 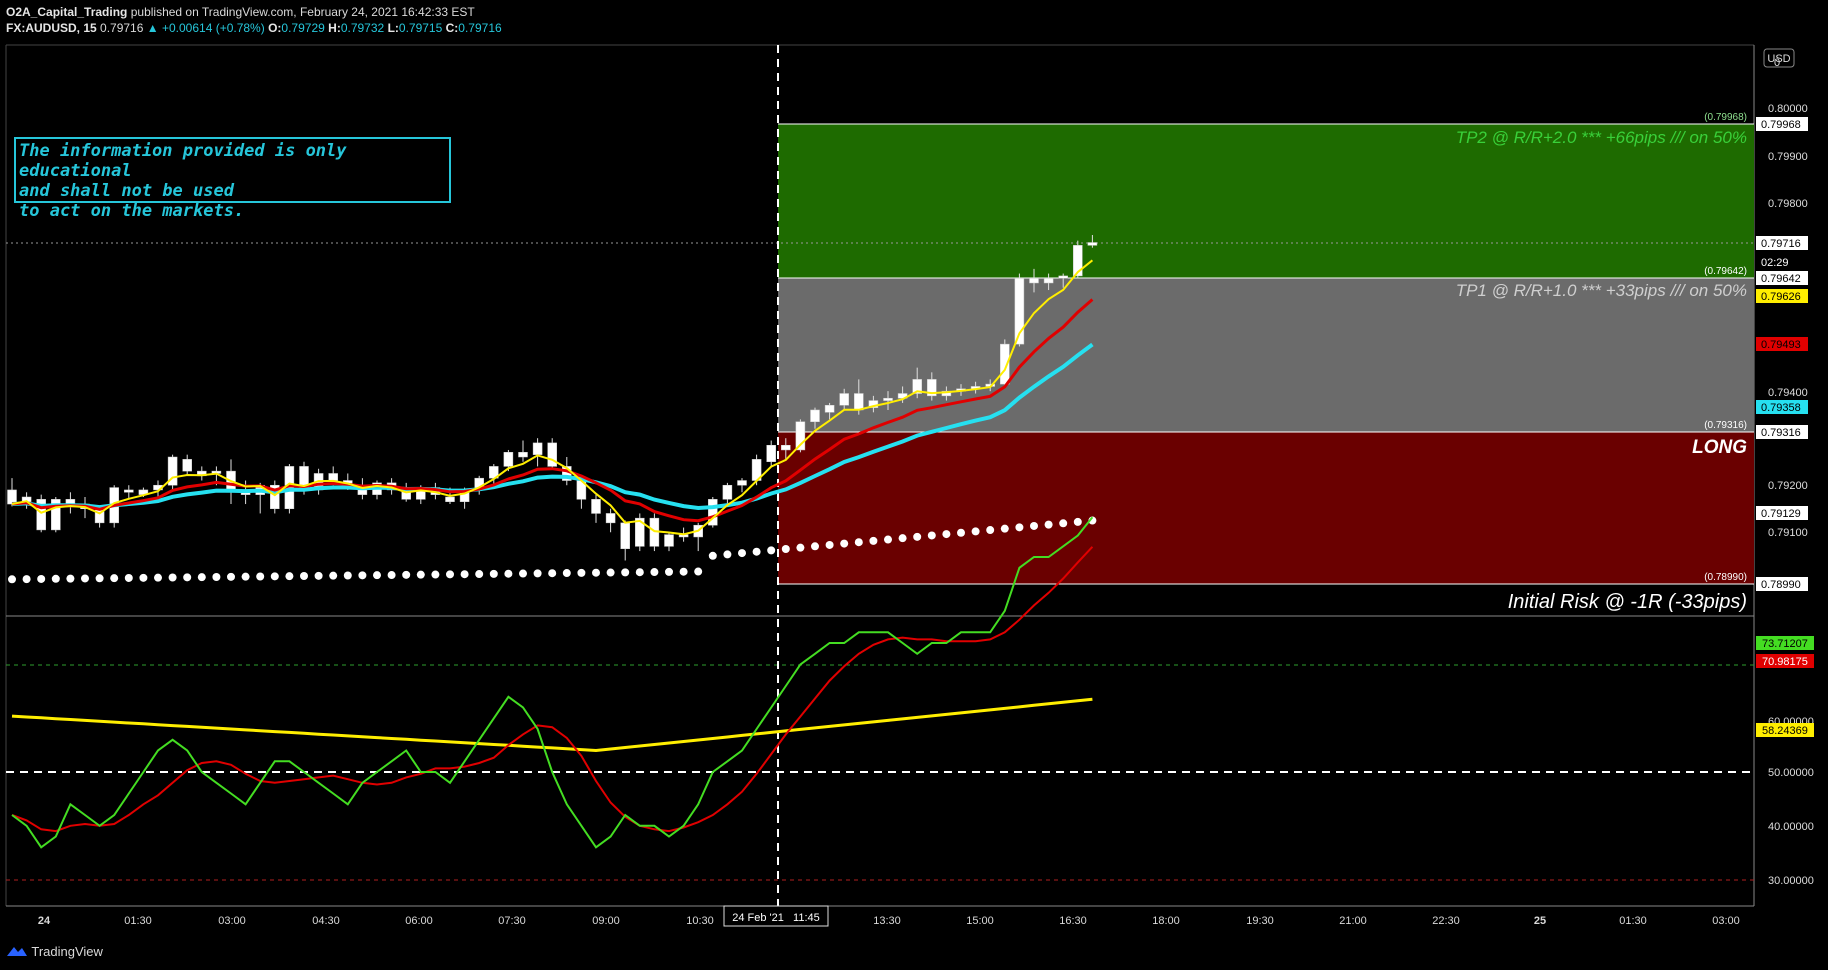 I want to click on ema-mid-line, so click(x=552, y=410).